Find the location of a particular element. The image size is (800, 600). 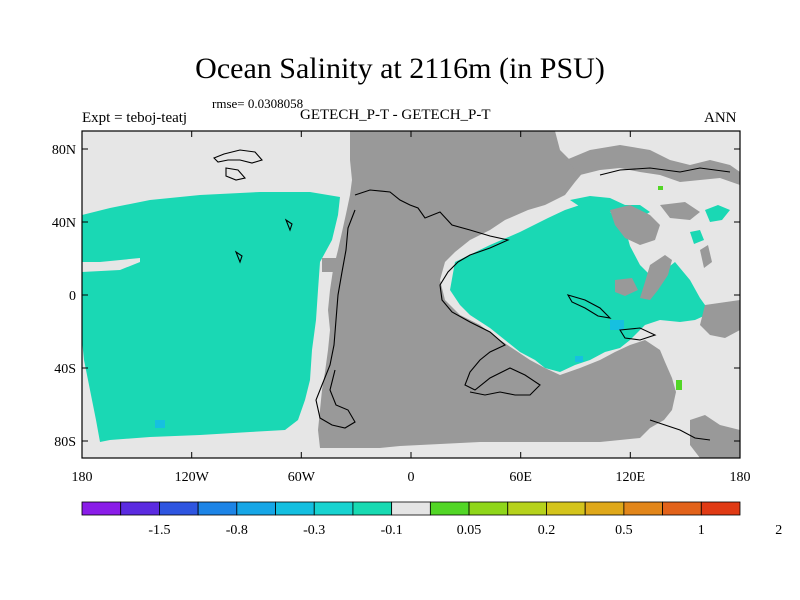

ocean-anomaly-west is located at coordinates (211, 317).